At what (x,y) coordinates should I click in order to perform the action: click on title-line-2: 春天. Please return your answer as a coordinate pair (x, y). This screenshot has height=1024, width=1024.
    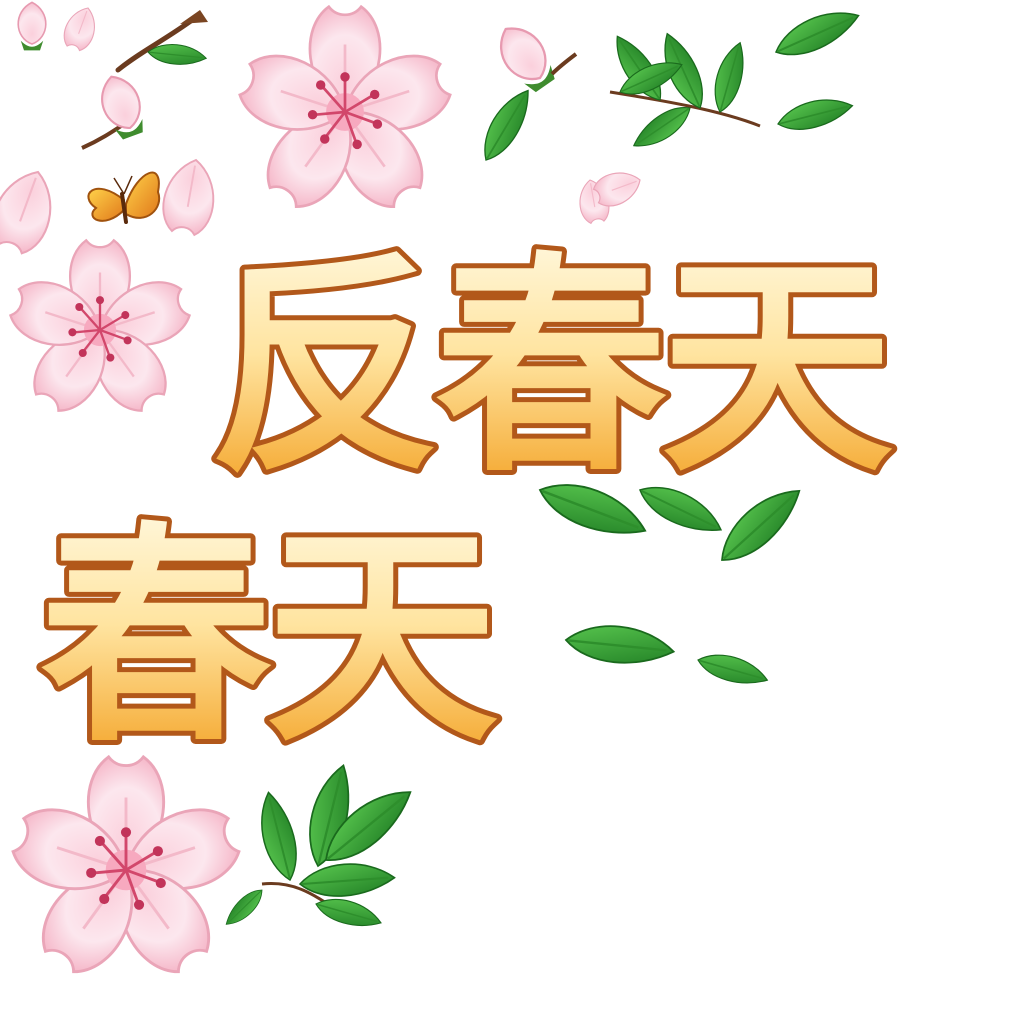
    Looking at the image, I should click on (272, 638).